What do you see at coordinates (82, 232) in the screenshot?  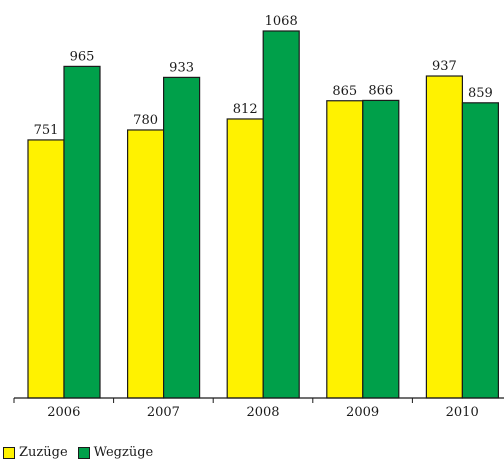 I see `bar-wegzuege-2006` at bounding box center [82, 232].